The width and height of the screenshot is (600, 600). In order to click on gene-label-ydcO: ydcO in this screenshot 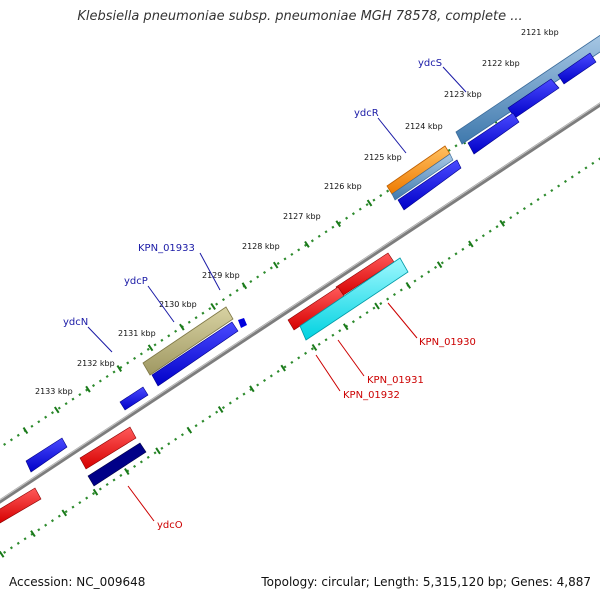, I will do `click(170, 525)`.